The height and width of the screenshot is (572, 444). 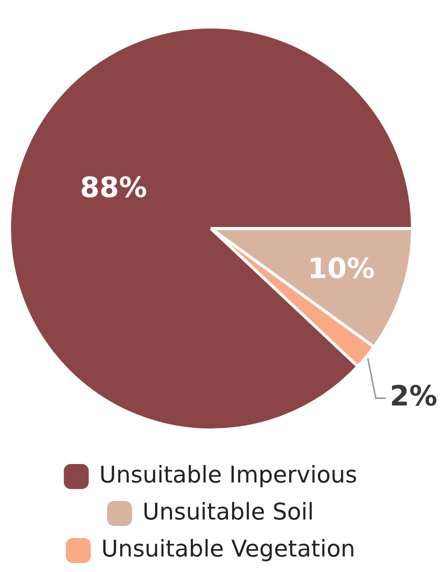 I want to click on legend-label: Unsuitable Impervious, so click(x=228, y=475).